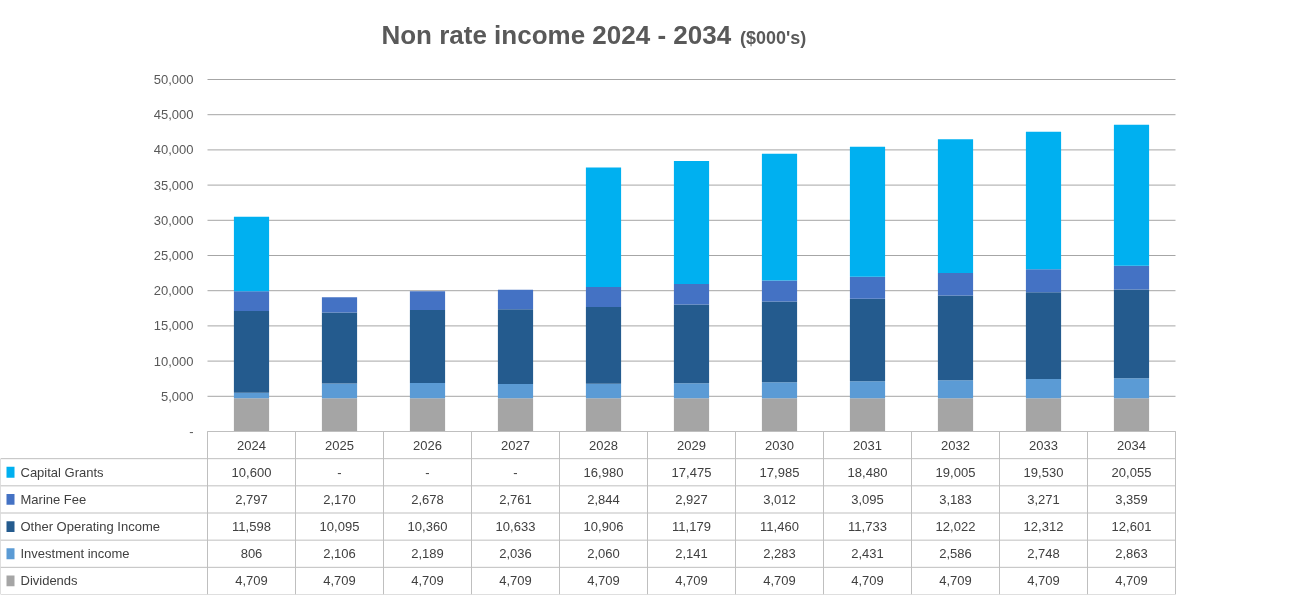  What do you see at coordinates (1043, 472) in the screenshot?
I see `data-label: 19,530` at bounding box center [1043, 472].